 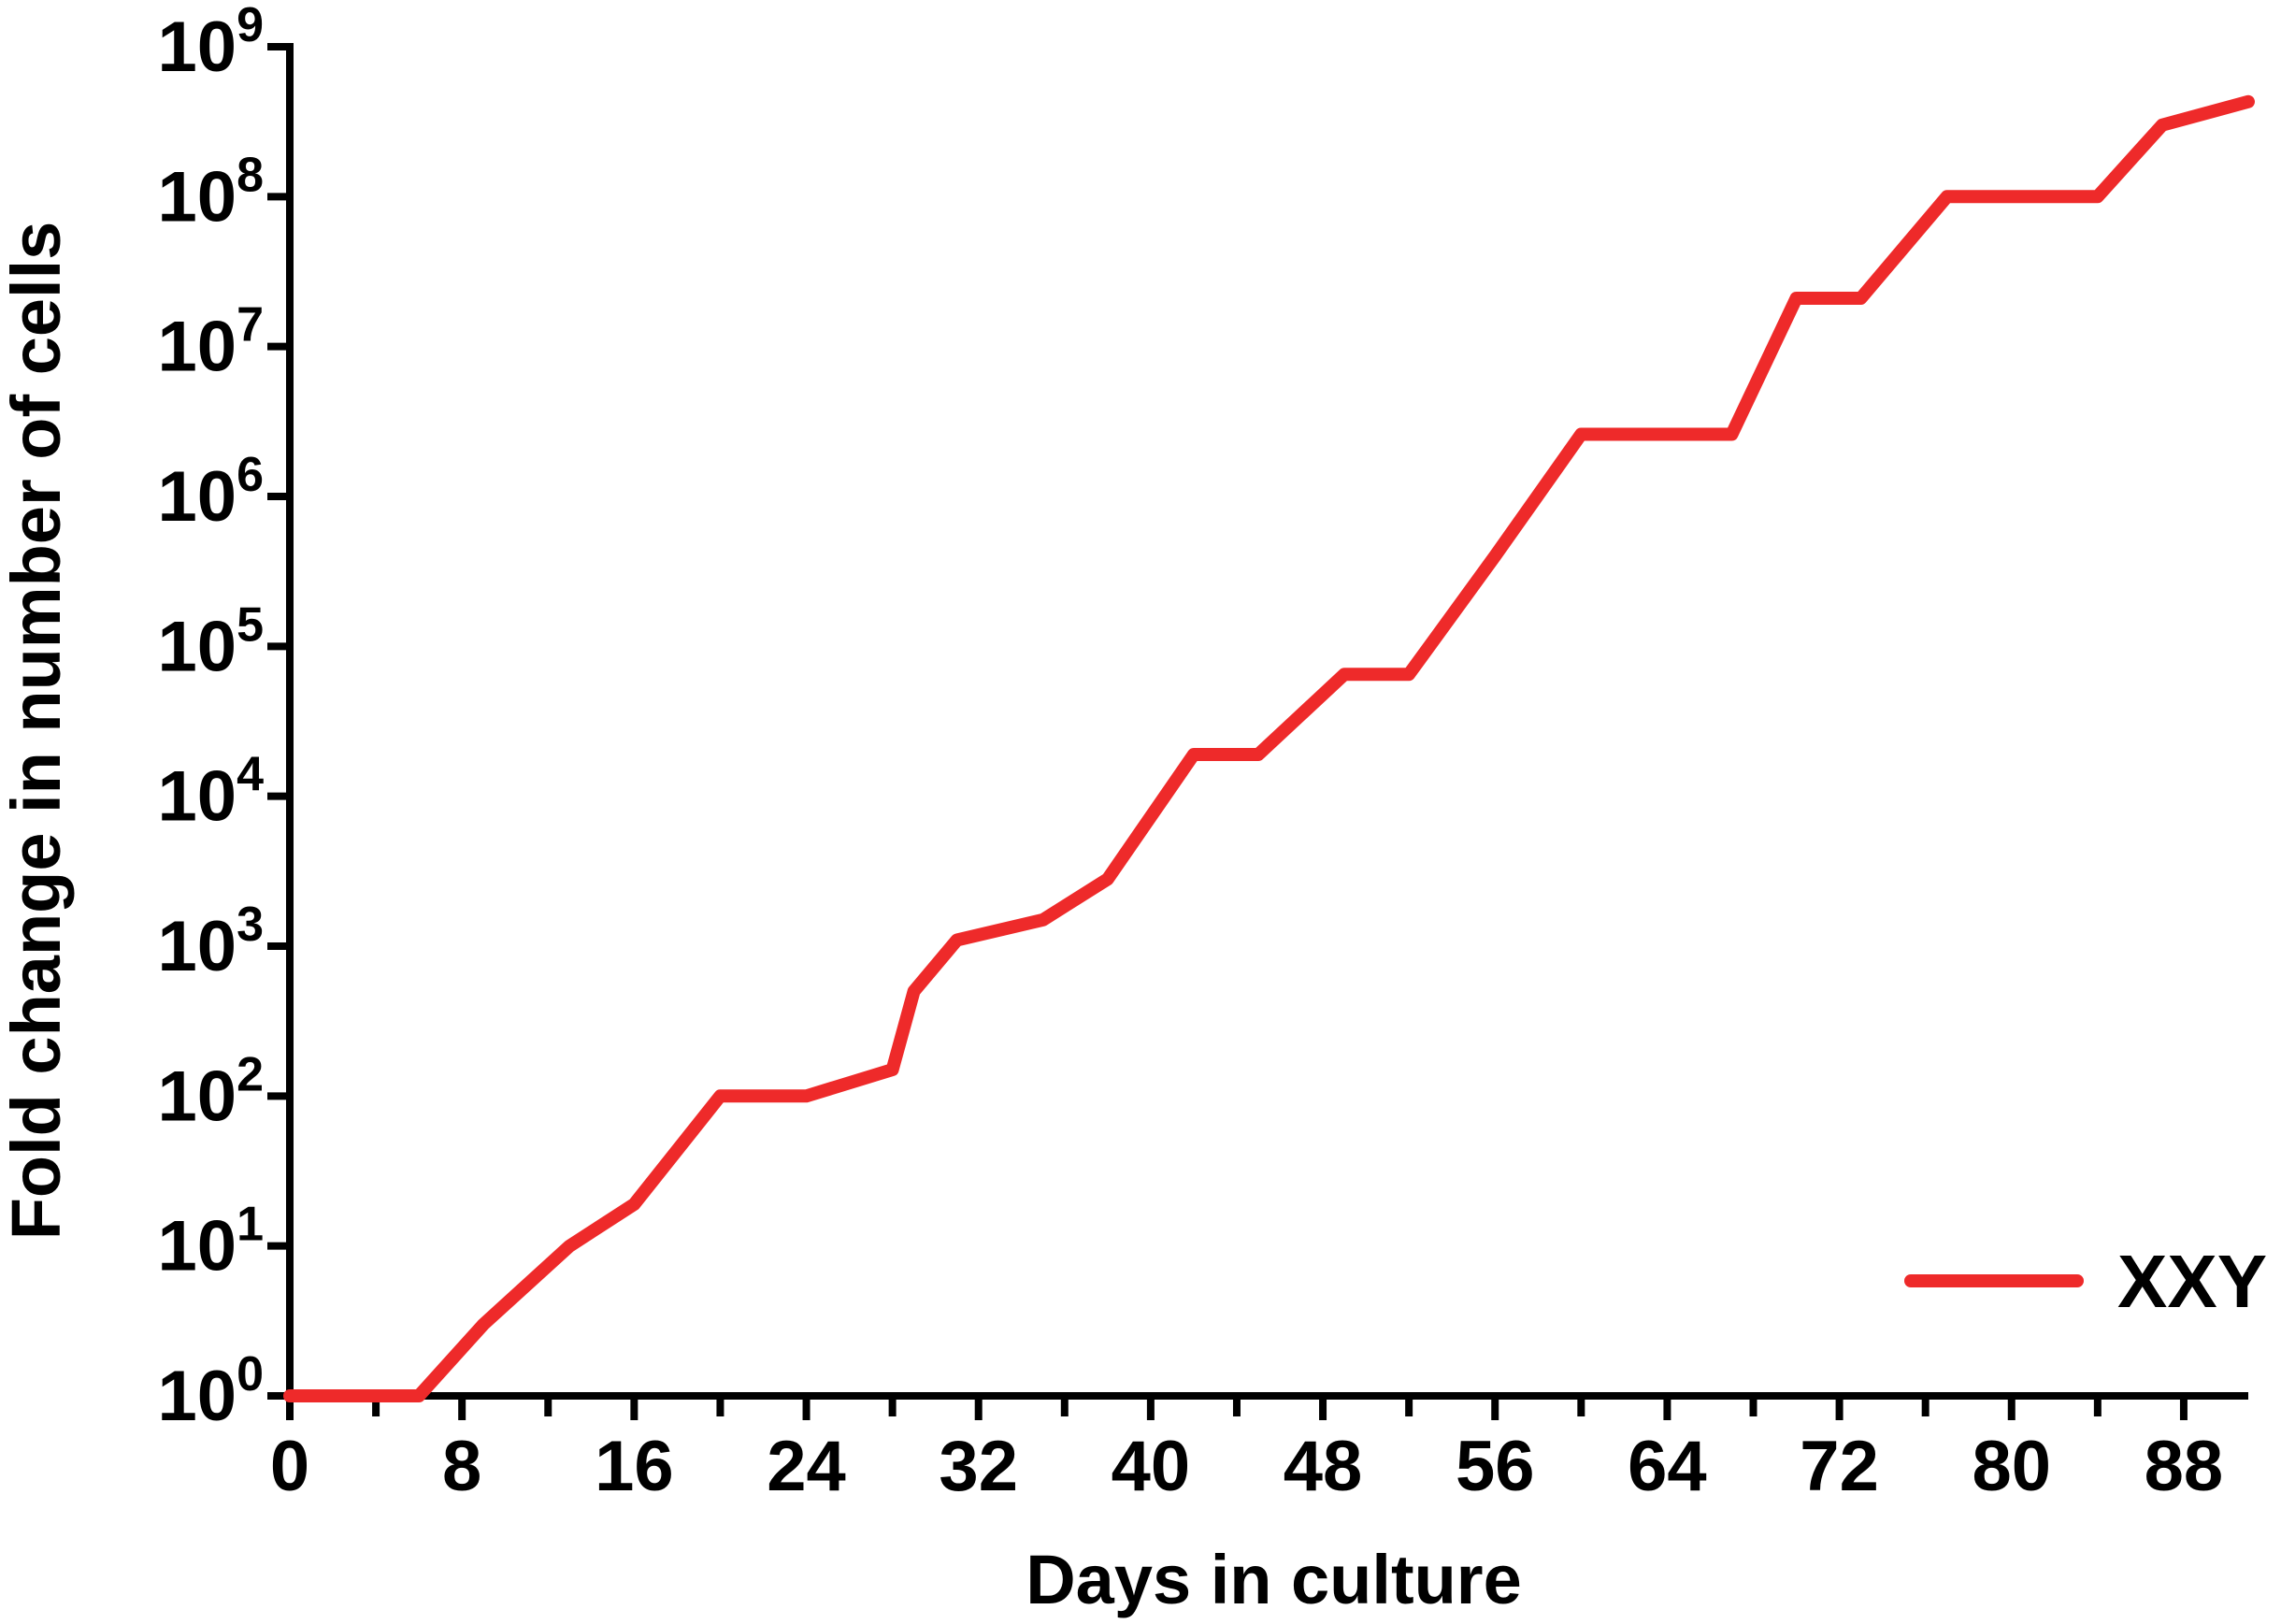 What do you see at coordinates (462, 1466) in the screenshot?
I see `x-tick-label: 8` at bounding box center [462, 1466].